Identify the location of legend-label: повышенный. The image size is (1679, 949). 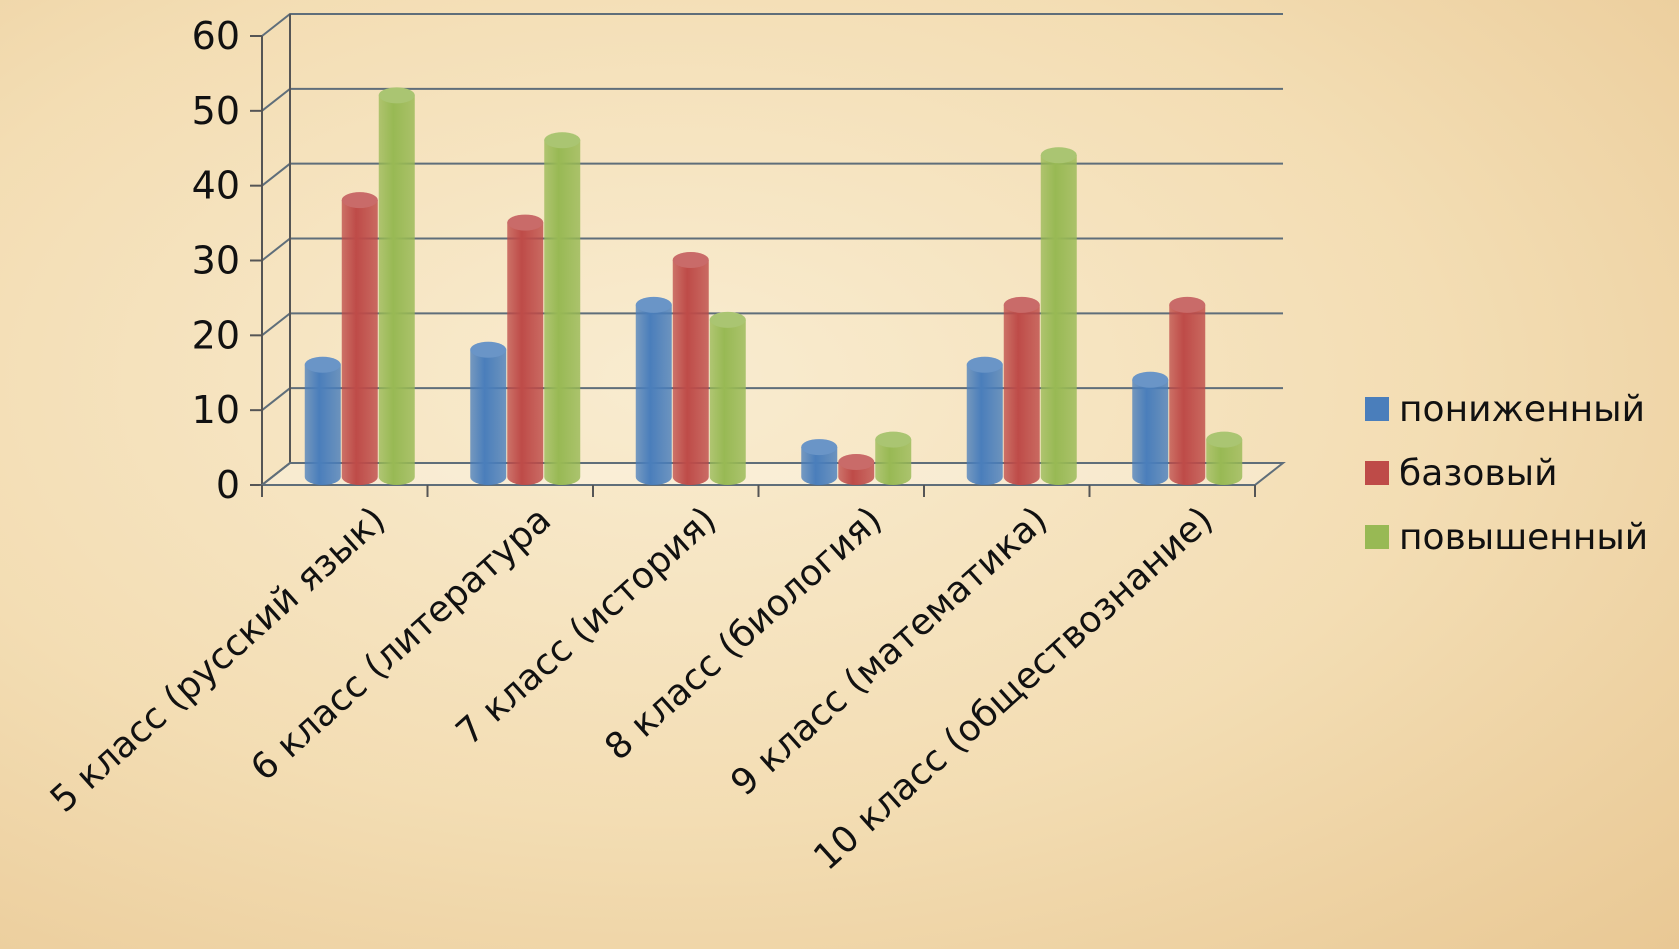
(1524, 537).